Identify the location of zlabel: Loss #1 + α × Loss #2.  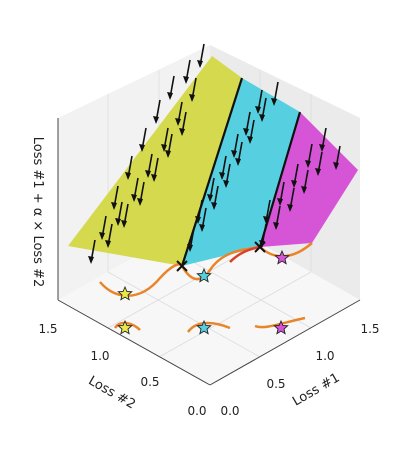
(37, 212).